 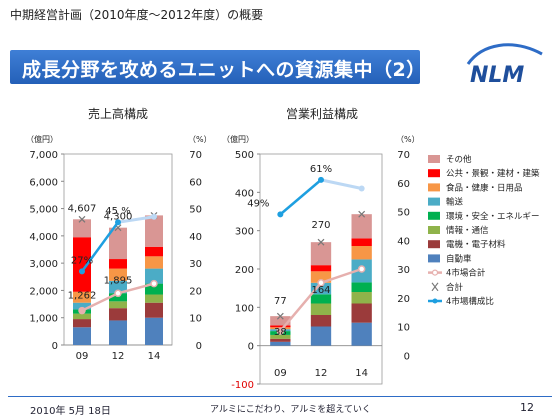 I want to click on legend-label: その他, so click(x=459, y=159).